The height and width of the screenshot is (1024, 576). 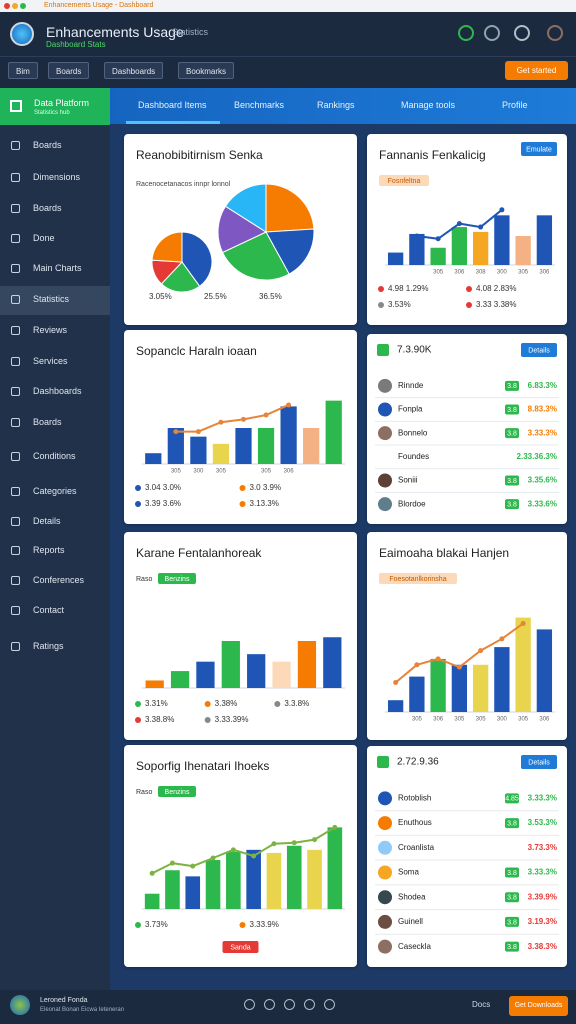 I want to click on tab: Profile, so click(x=515, y=105).